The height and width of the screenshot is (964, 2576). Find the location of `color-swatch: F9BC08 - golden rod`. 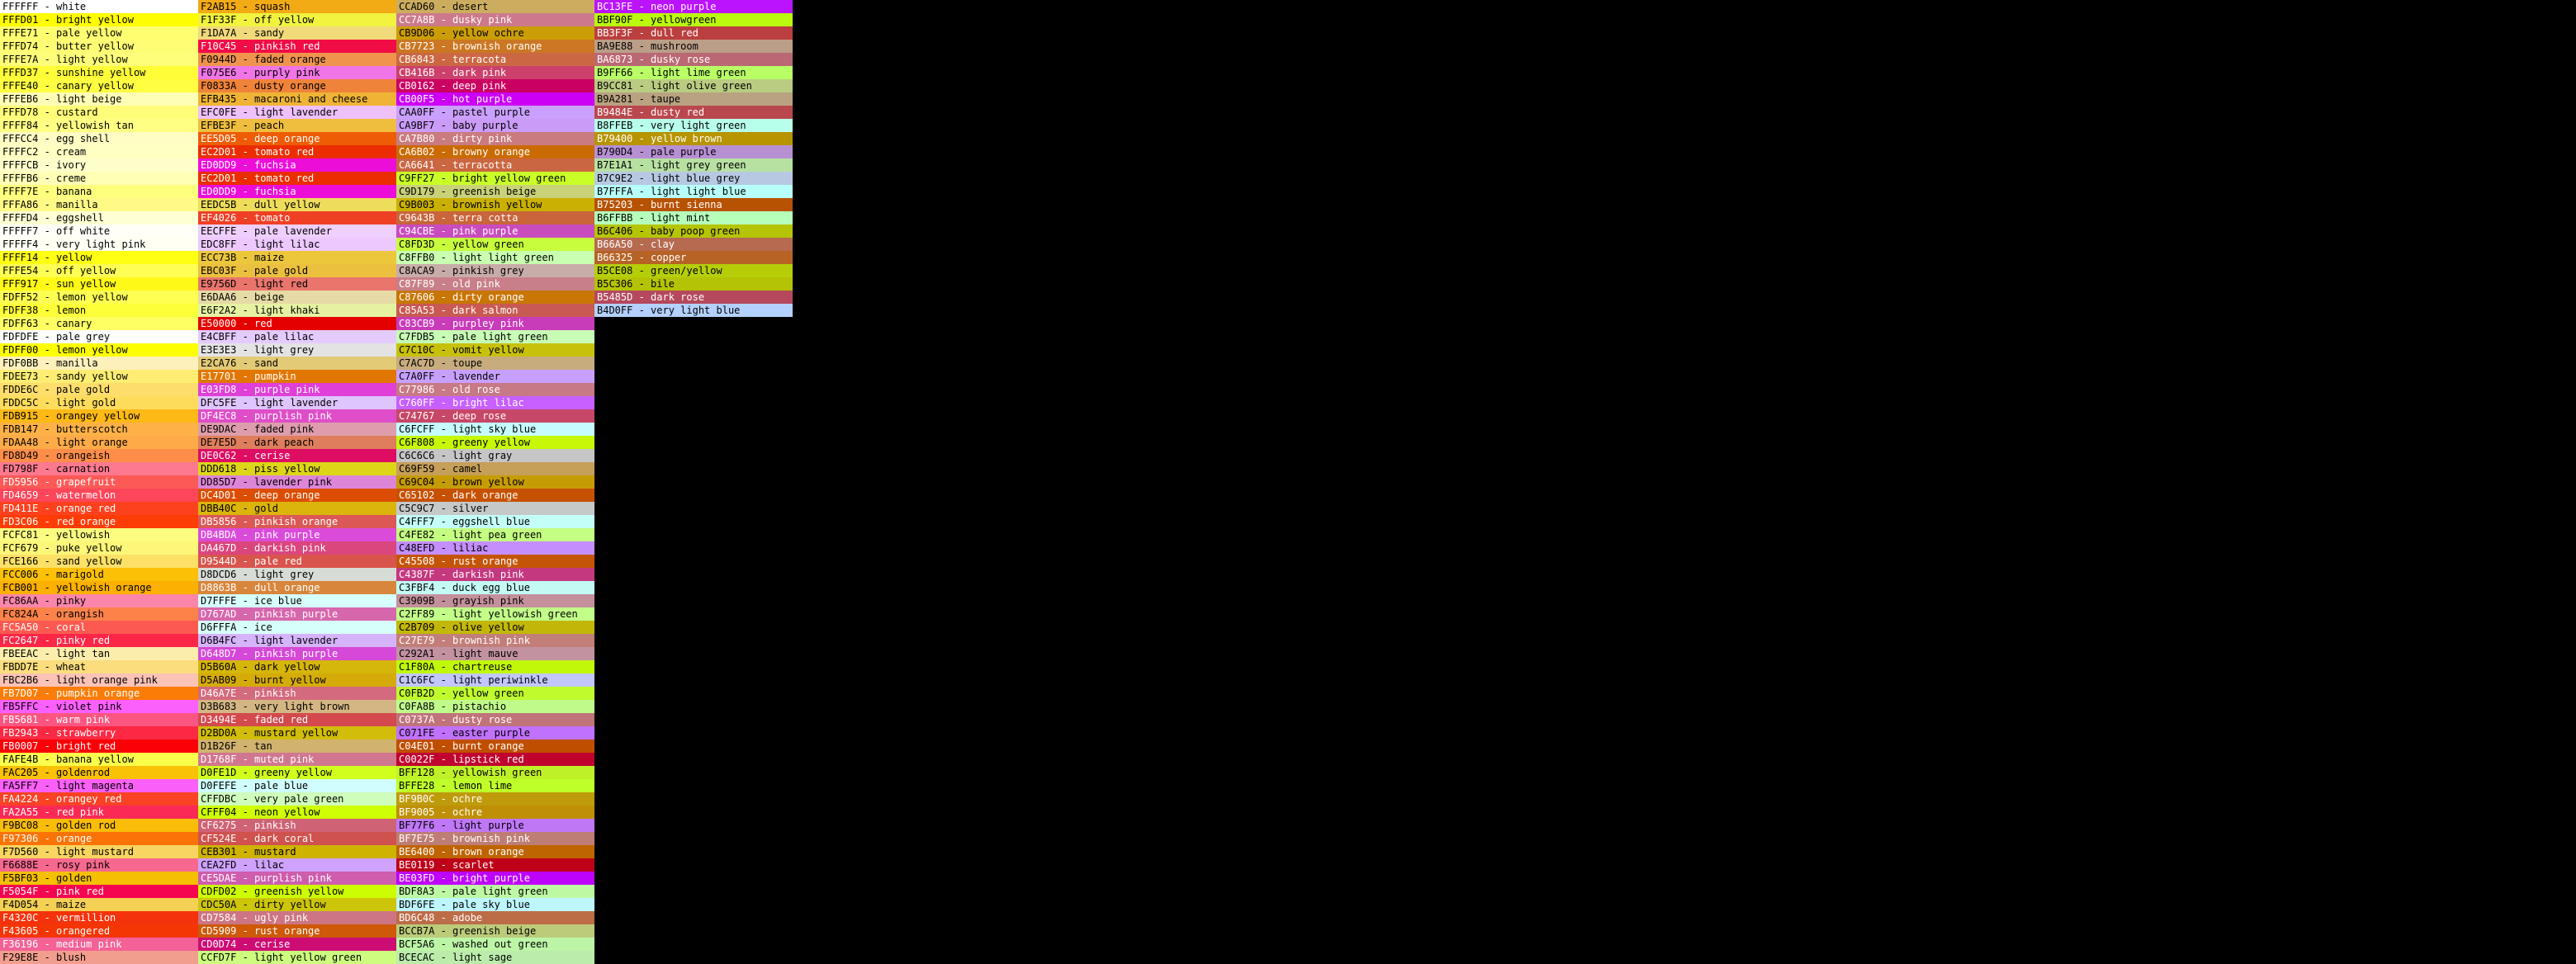

color-swatch: F9BC08 - golden rod is located at coordinates (99, 825).